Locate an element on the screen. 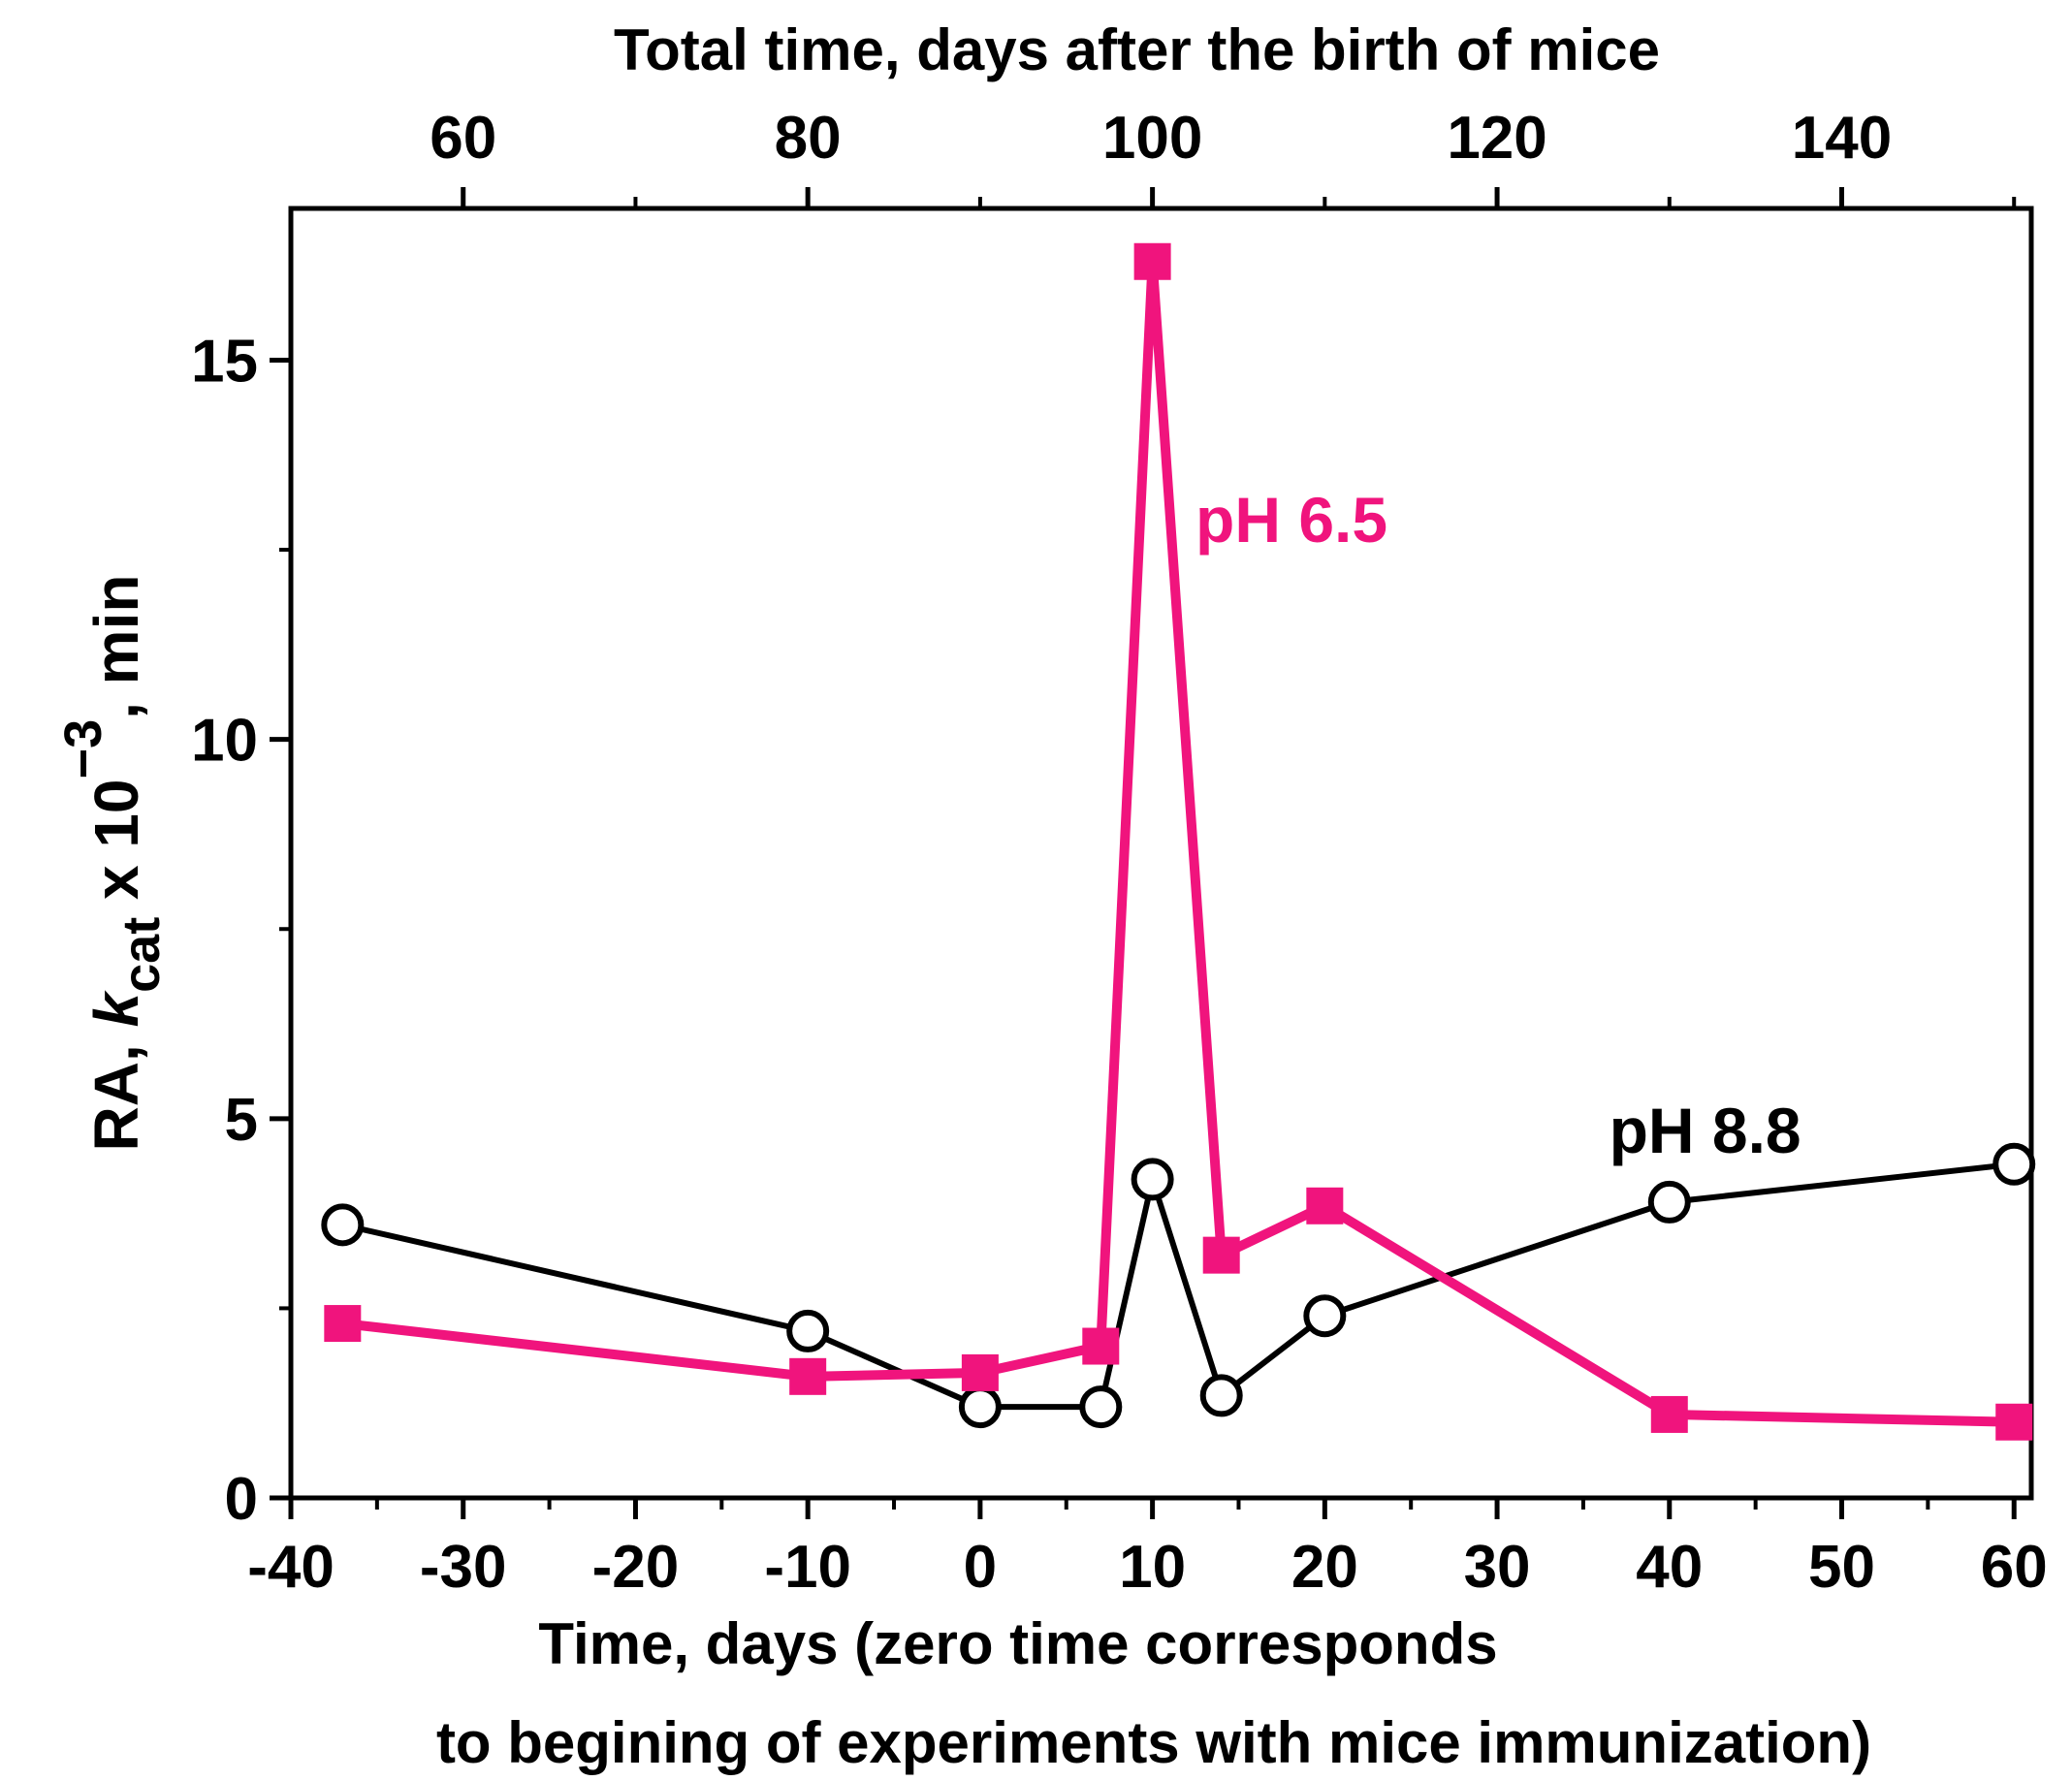  x-tick-label: 40 is located at coordinates (1669, 1567).